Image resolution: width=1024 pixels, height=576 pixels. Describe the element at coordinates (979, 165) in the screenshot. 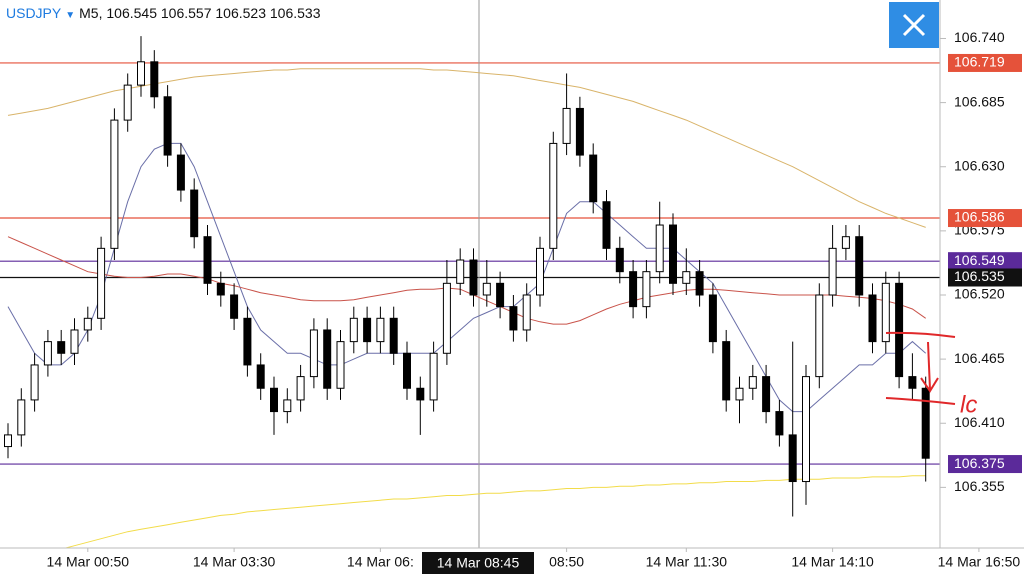

I see `y-tick-label: 106.630` at that location.